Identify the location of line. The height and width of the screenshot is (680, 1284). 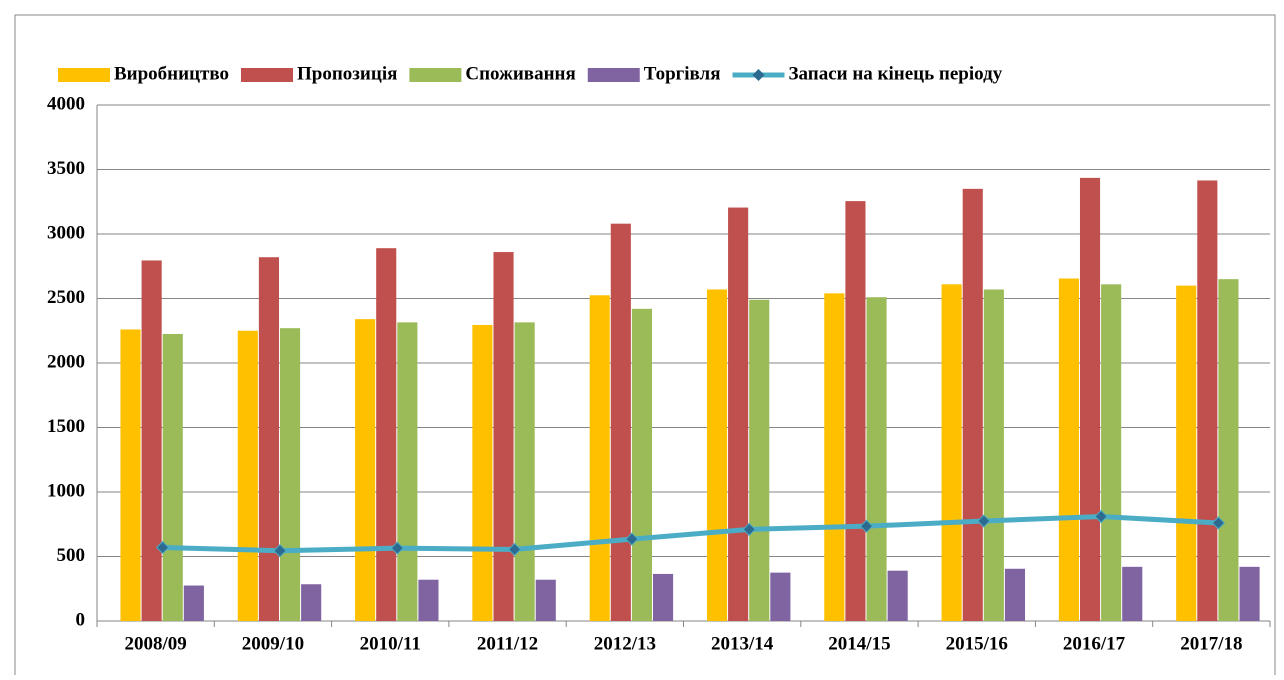
(690, 534).